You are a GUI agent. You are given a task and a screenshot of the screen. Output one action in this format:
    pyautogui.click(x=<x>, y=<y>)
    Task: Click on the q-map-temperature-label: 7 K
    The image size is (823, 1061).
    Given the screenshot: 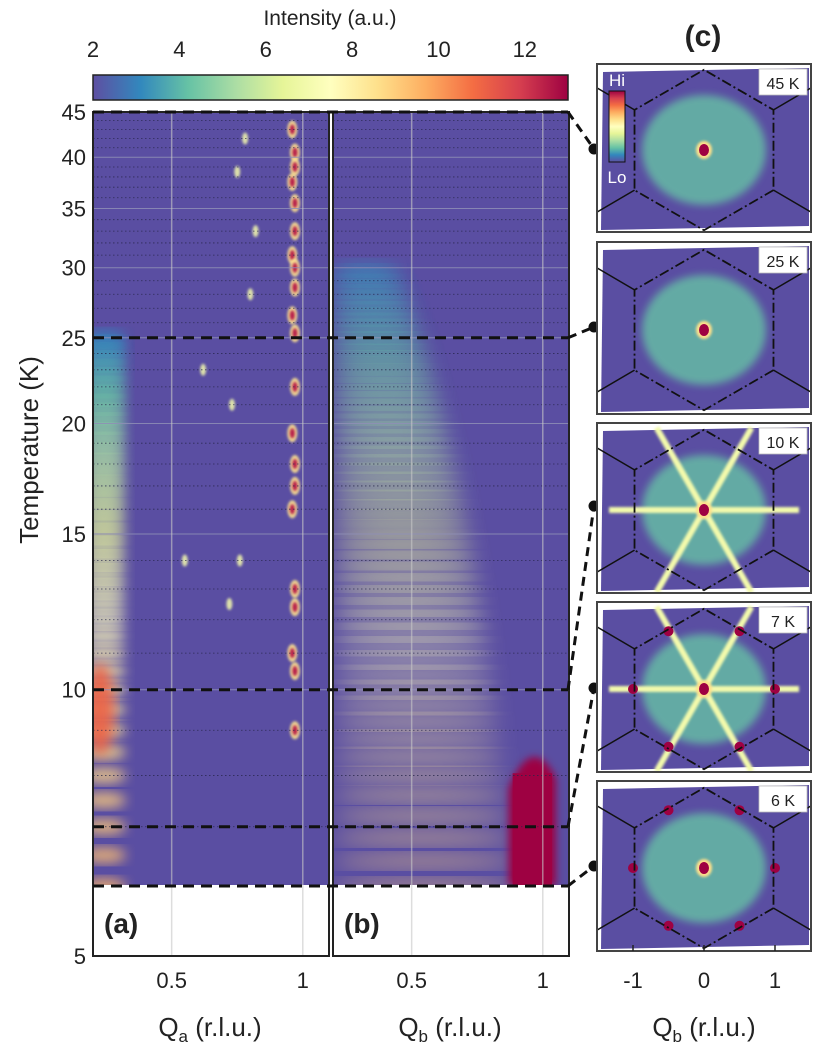 What is the action you would take?
    pyautogui.click(x=783, y=622)
    